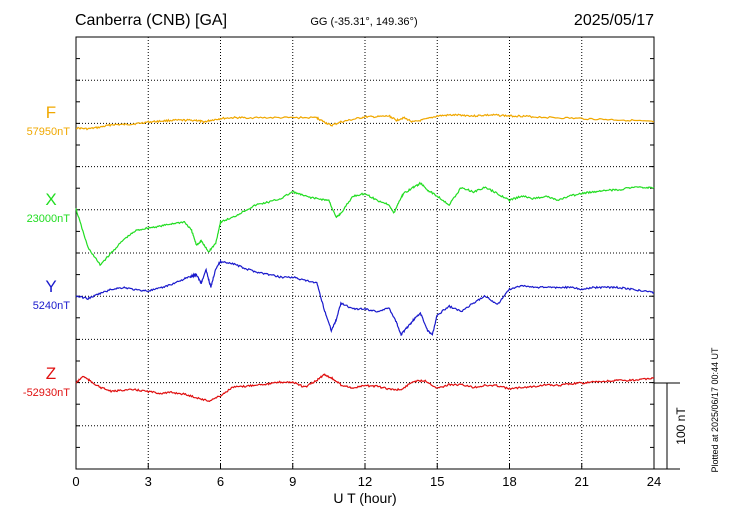 The height and width of the screenshot is (520, 730). Describe the element at coordinates (50, 199) in the screenshot. I see `series-name-x: X` at that location.